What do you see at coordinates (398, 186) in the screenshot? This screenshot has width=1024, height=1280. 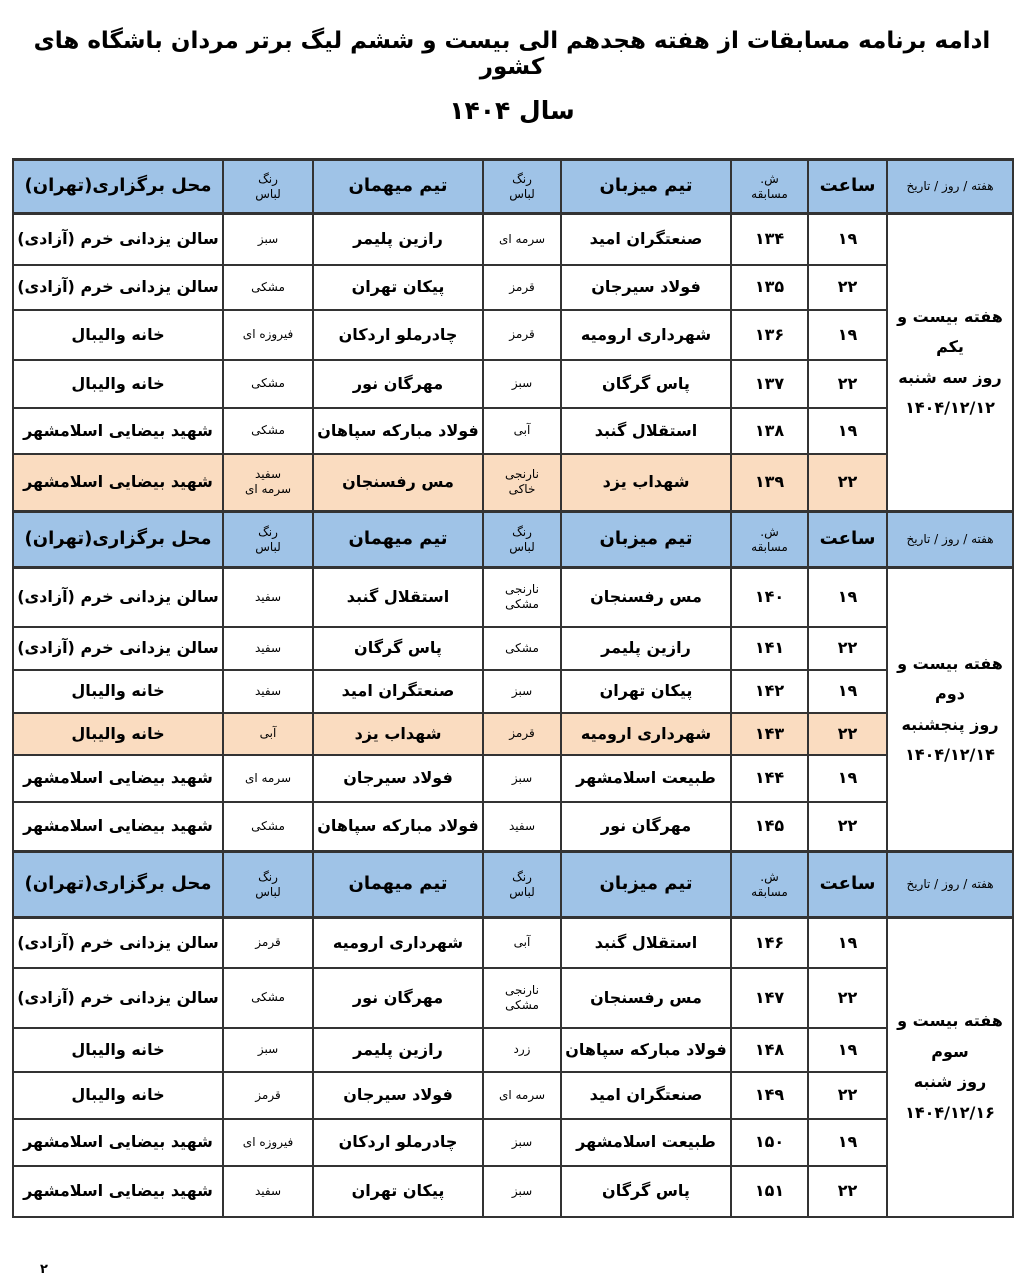 I see `header-away: تیم میهمان` at bounding box center [398, 186].